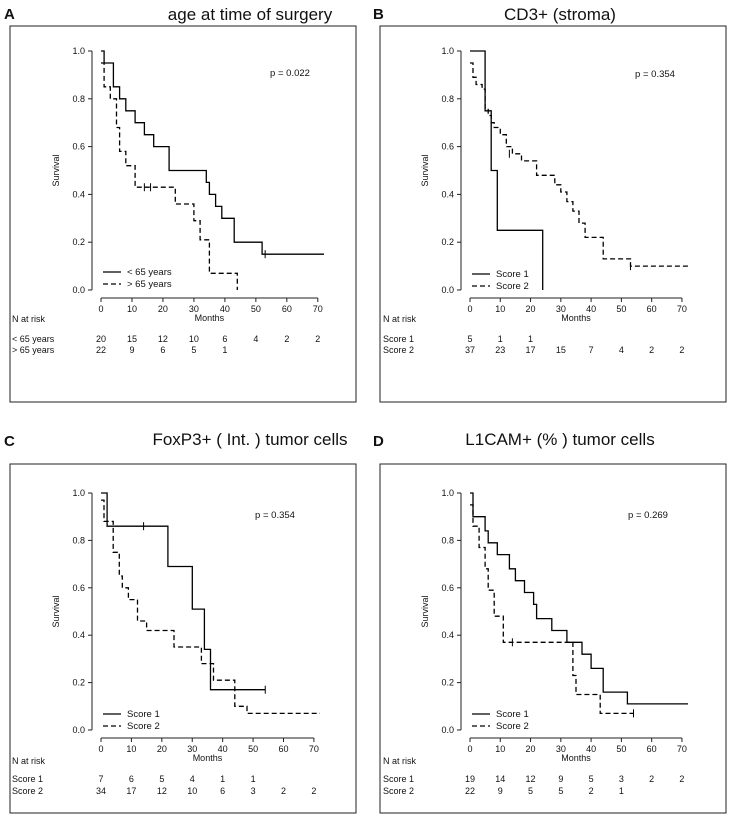  I want to click on panel-title: age at time of surgery, so click(250, 14).